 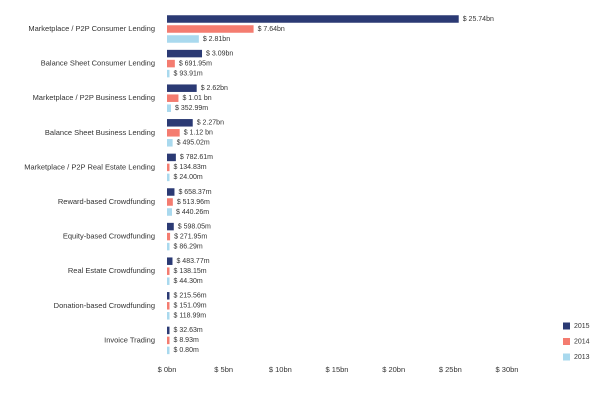 I want to click on value-label: $ 782.61m, so click(x=196, y=157).